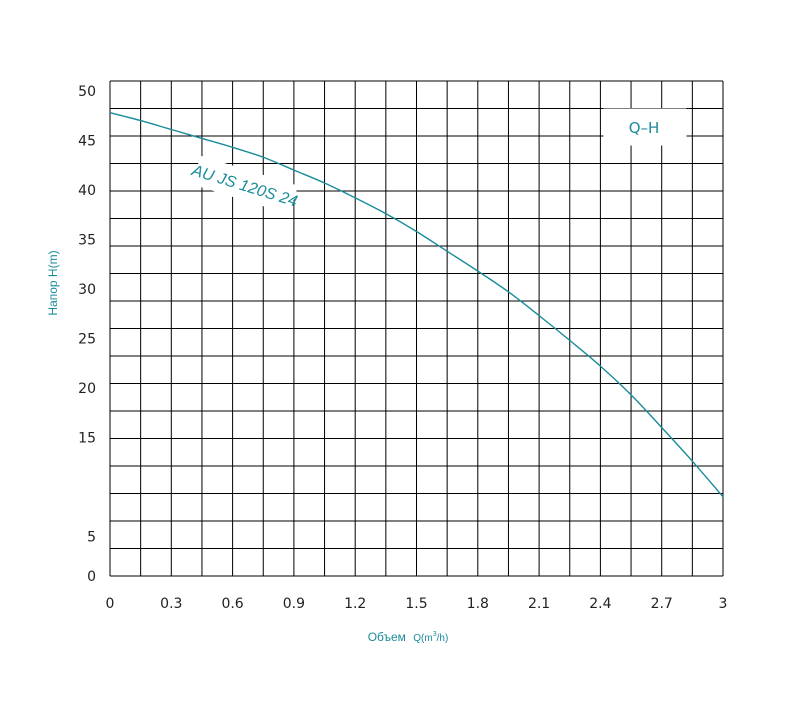  What do you see at coordinates (355, 604) in the screenshot?
I see `x-tick-label: 1.2` at bounding box center [355, 604].